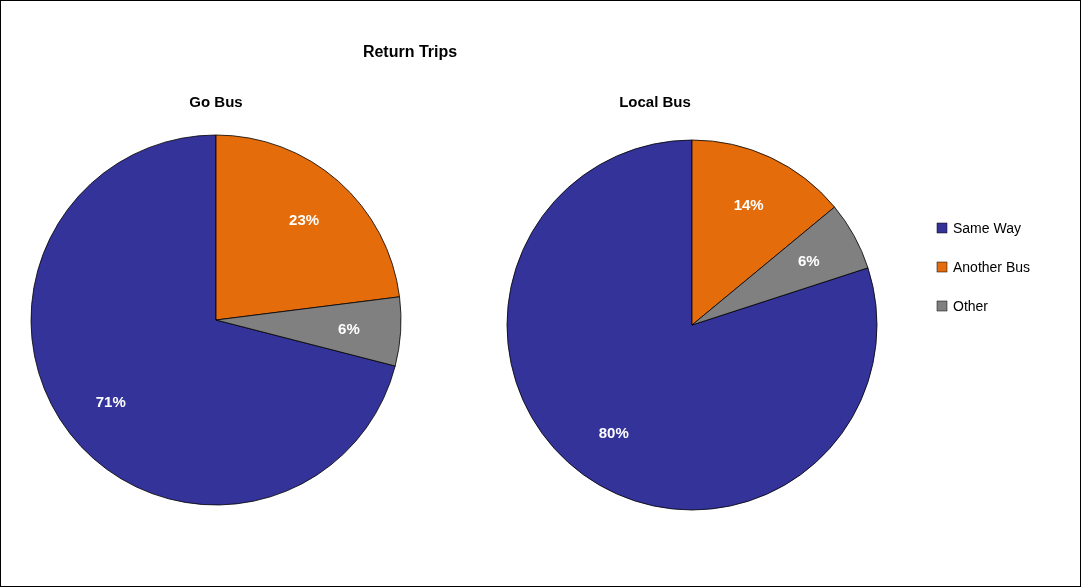  What do you see at coordinates (971, 306) in the screenshot?
I see `legend-label: Other` at bounding box center [971, 306].